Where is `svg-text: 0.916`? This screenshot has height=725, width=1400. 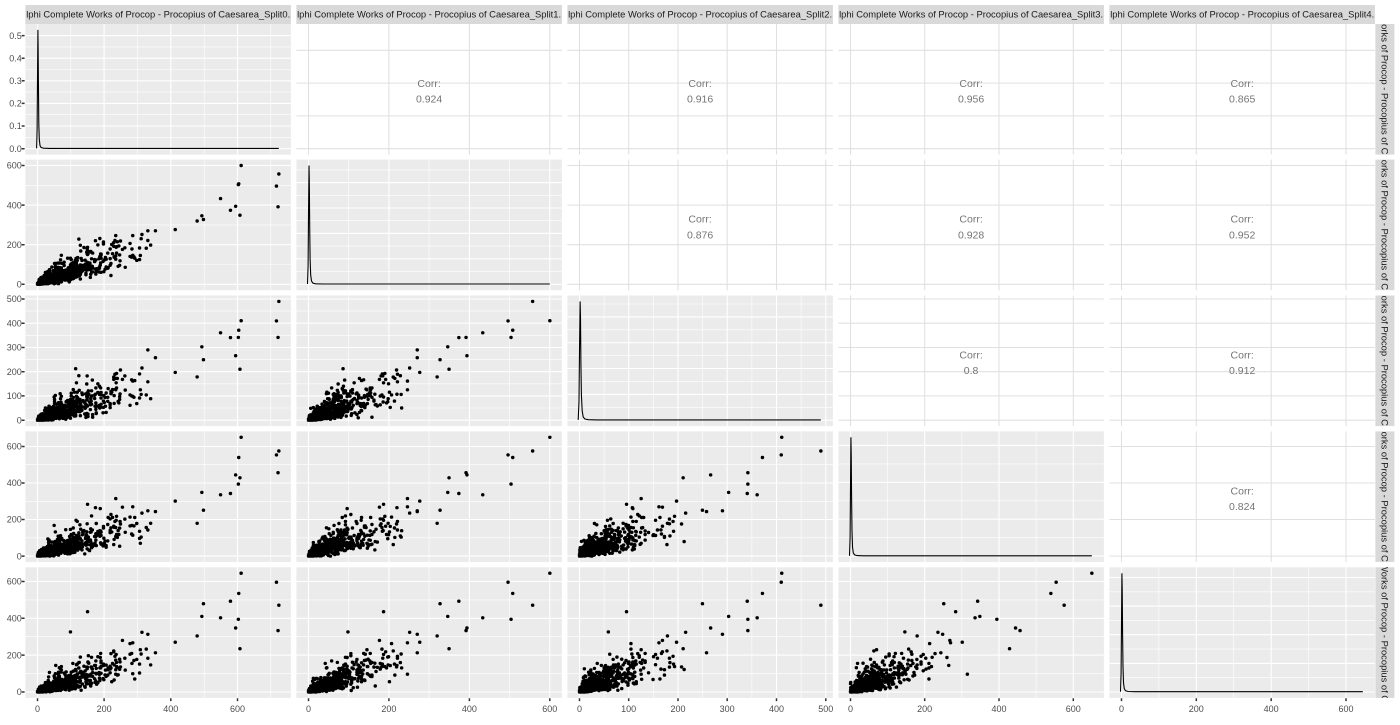 svg-text: 0.916 is located at coordinates (700, 100).